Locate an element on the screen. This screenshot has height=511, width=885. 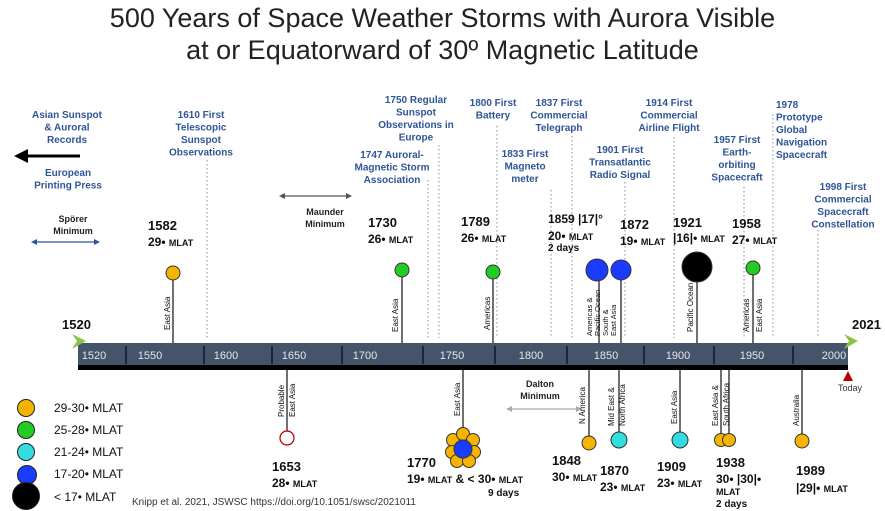
event-1859-year: 1859 |17|° is located at coordinates (575, 219).